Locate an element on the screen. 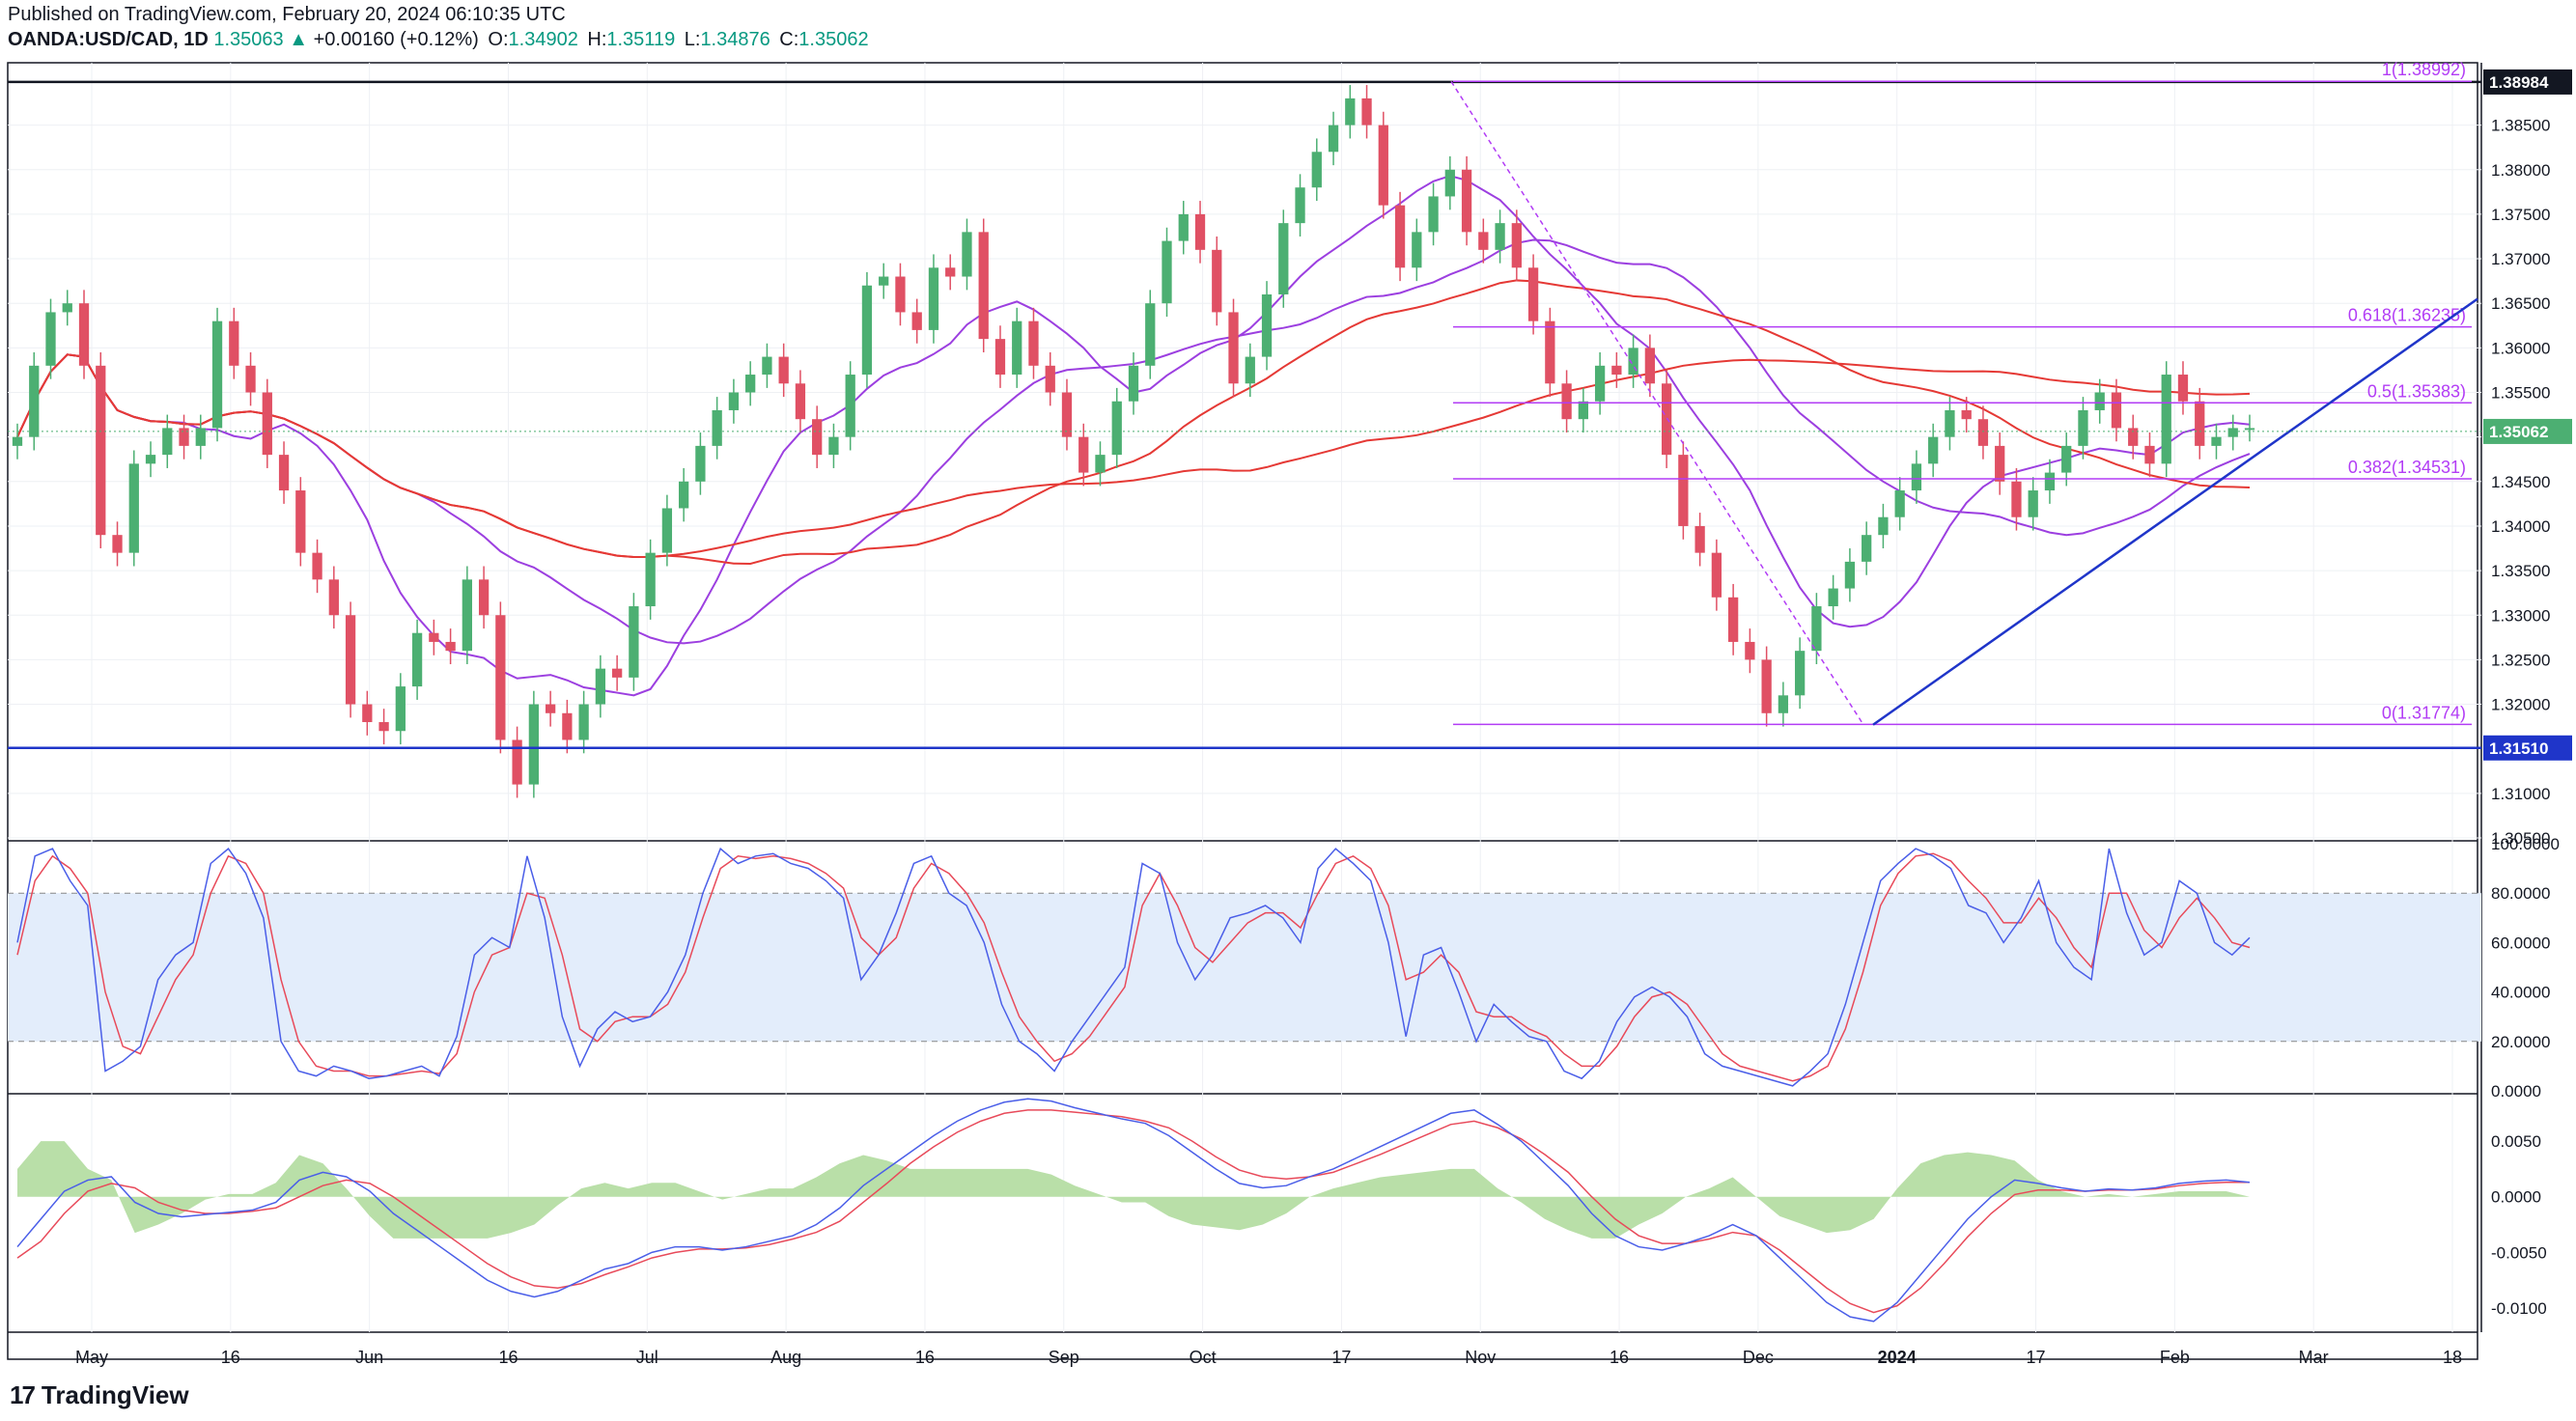  price-tick-label: 1.37500 is located at coordinates (2521, 215).